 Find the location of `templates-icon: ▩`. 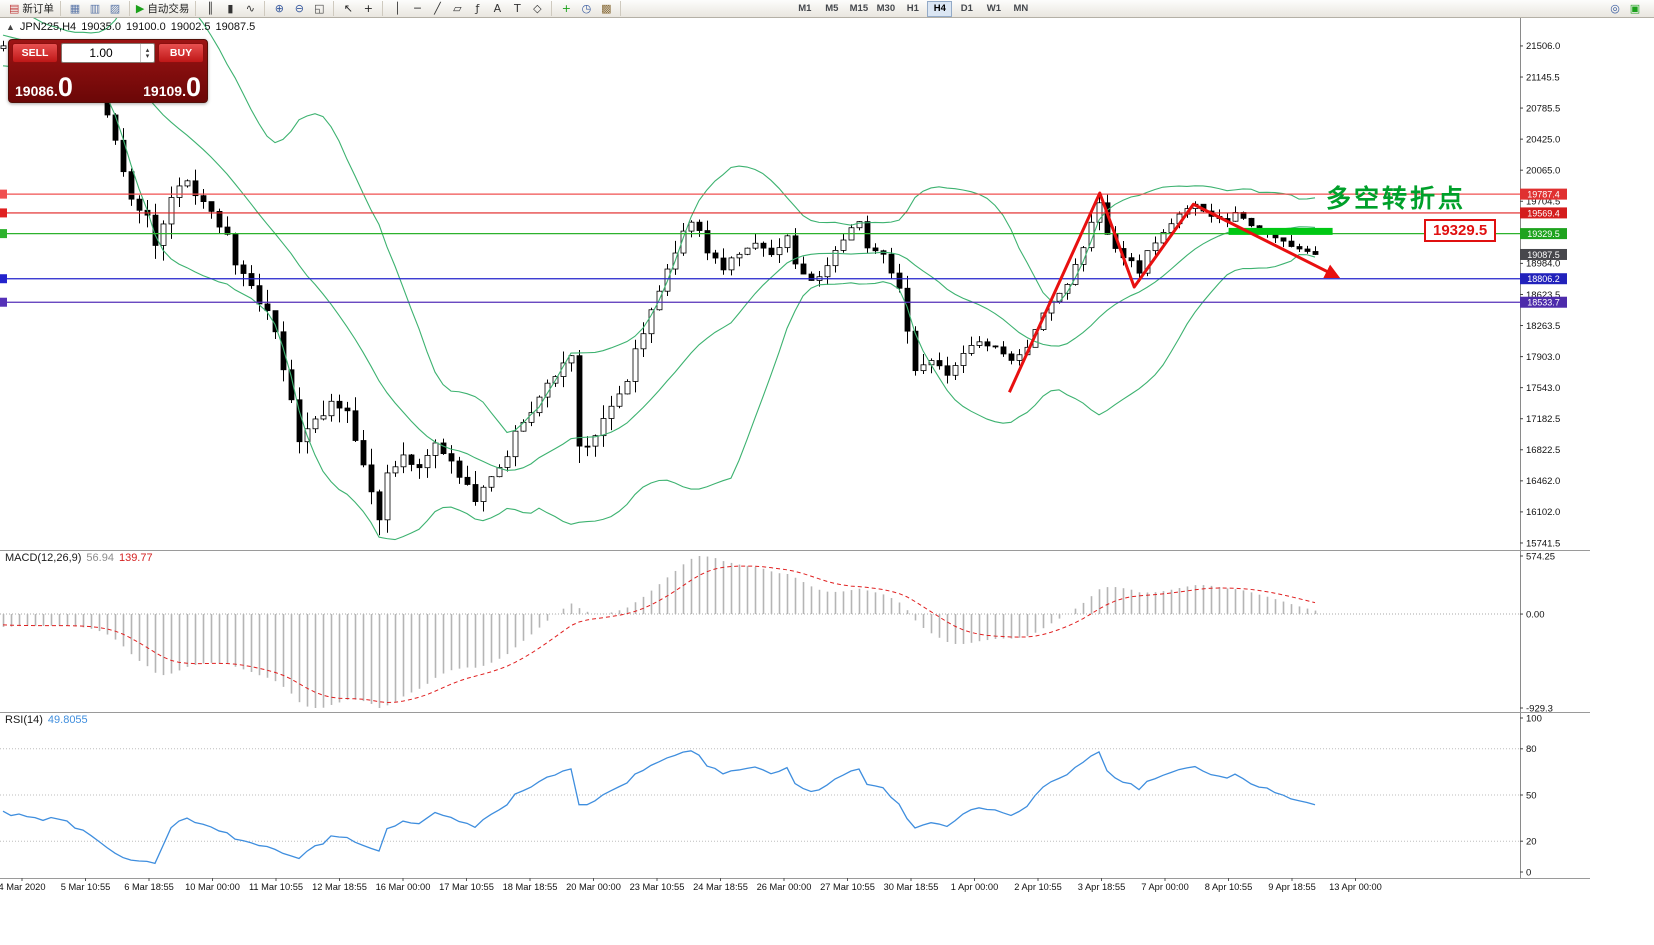

templates-icon: ▩ is located at coordinates (606, 8).